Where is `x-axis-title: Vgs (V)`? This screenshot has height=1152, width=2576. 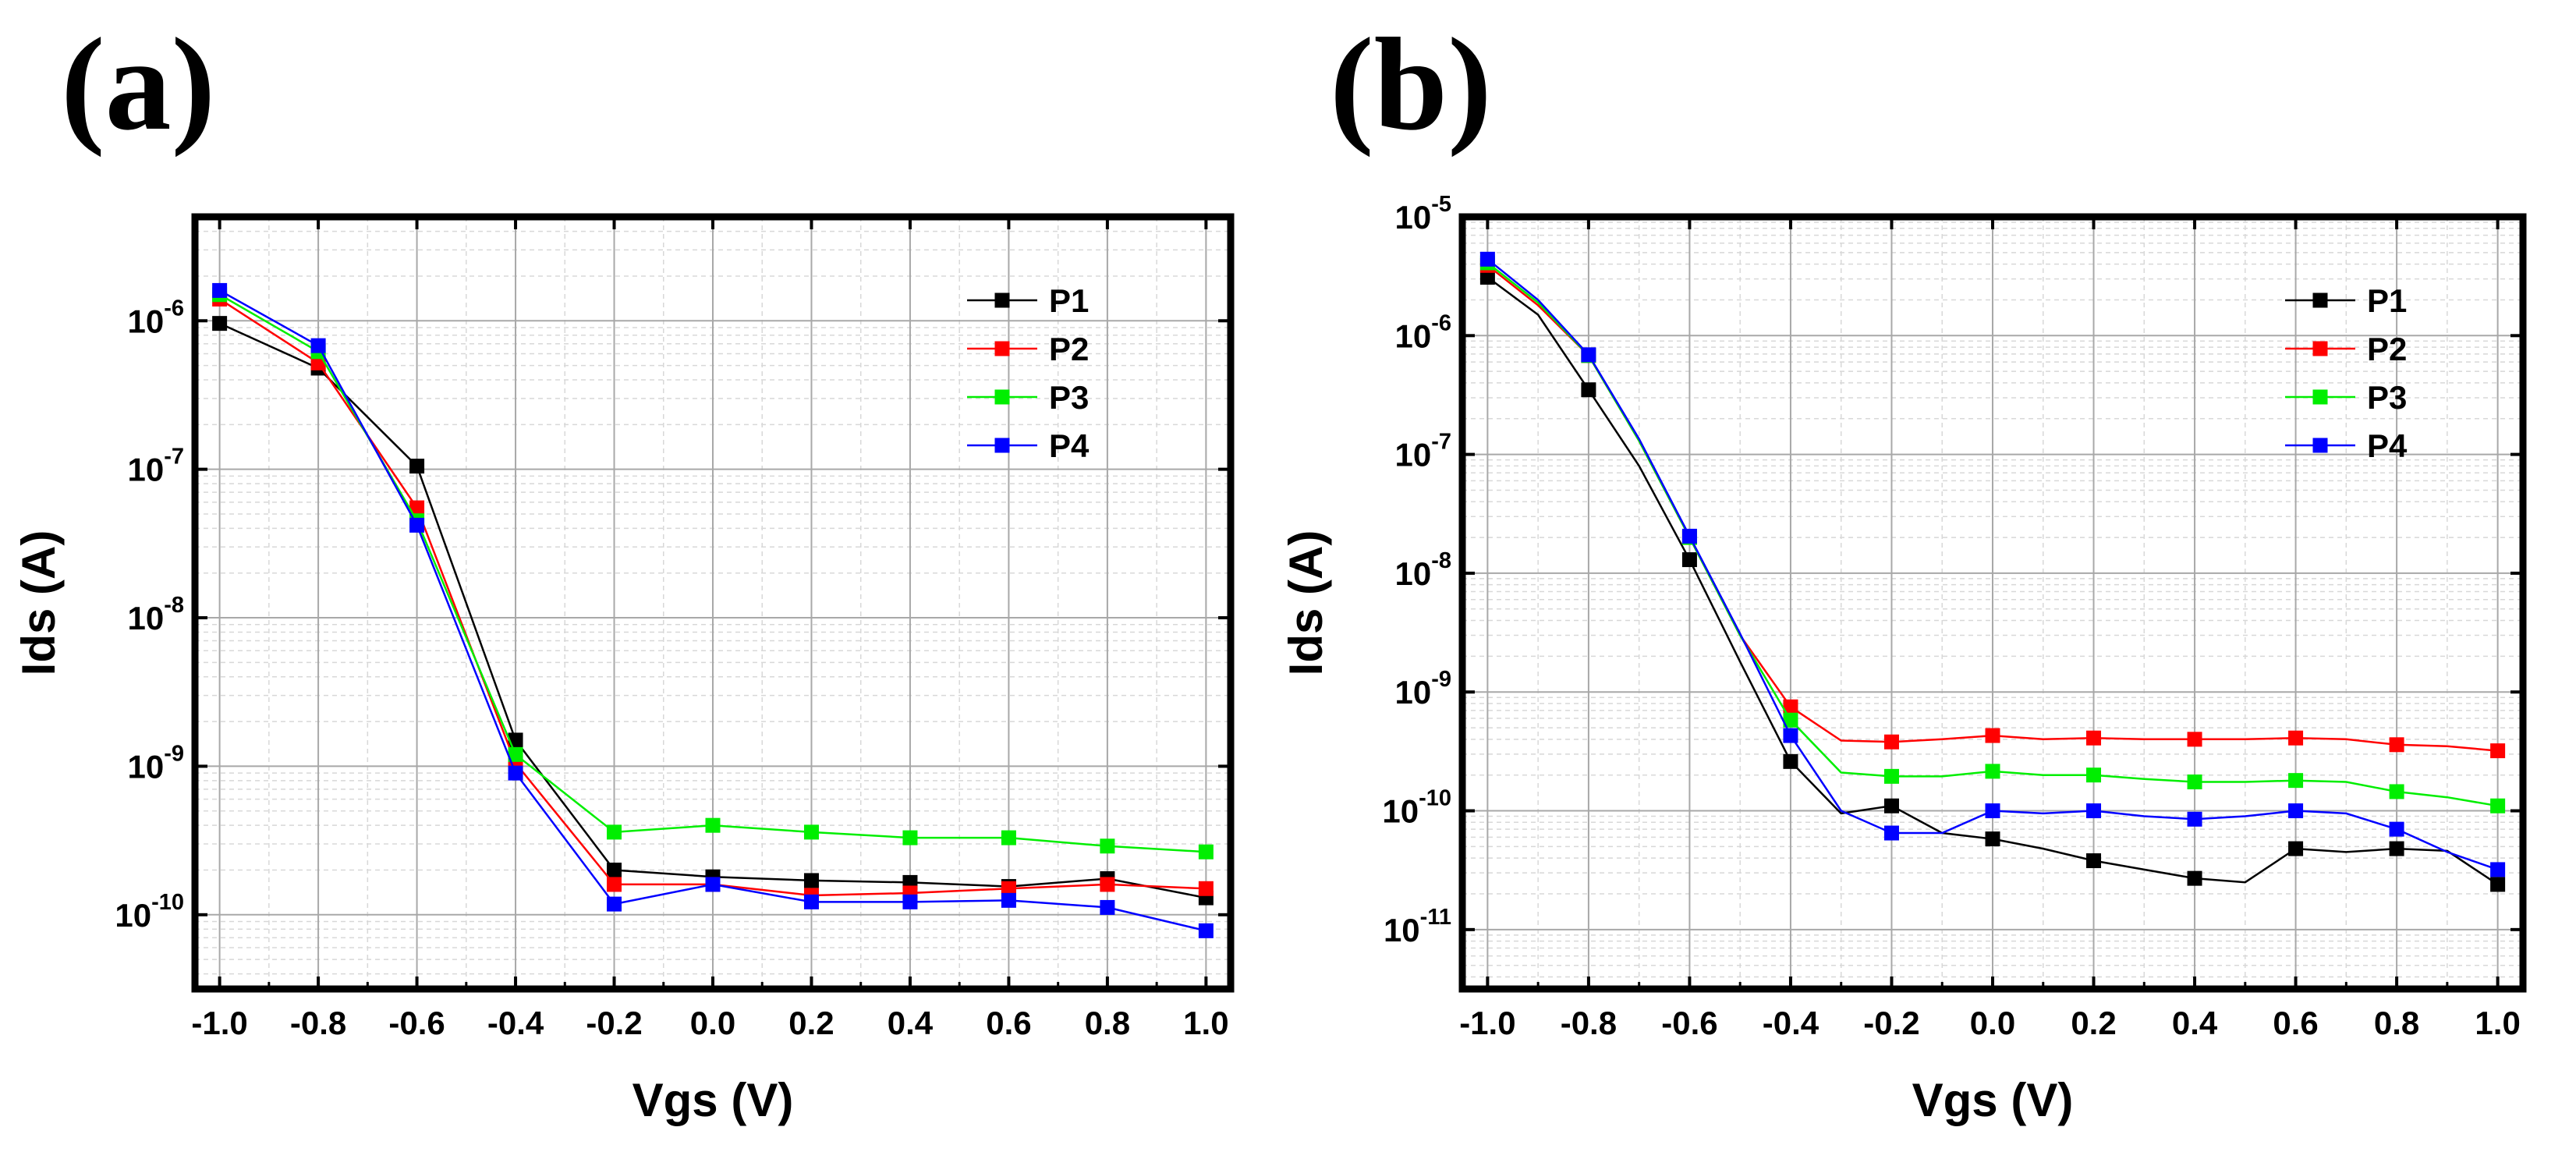
x-axis-title: Vgs (V) is located at coordinates (713, 1100).